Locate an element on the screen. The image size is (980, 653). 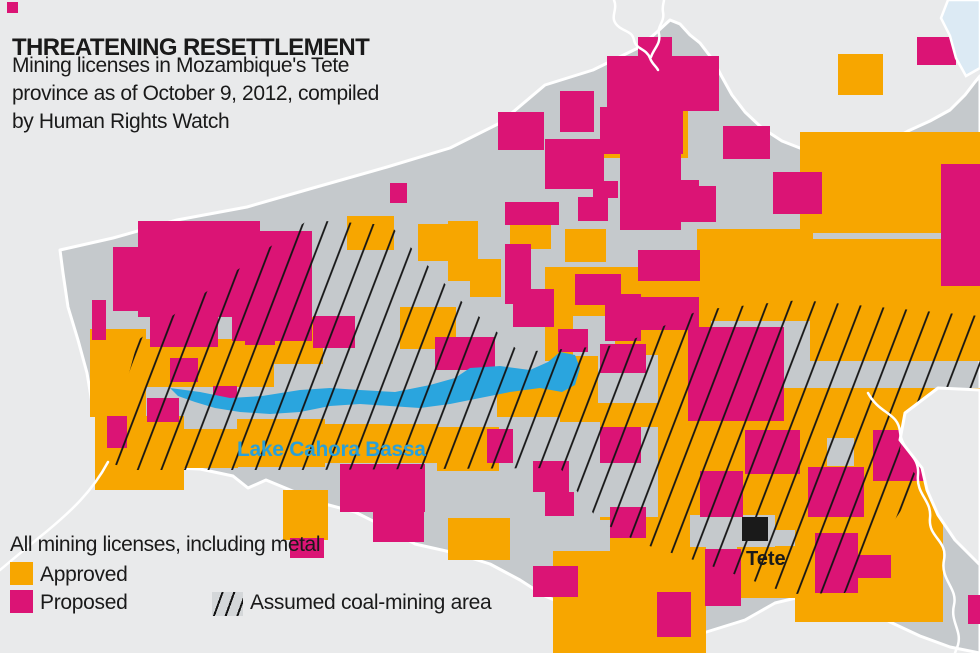
legend-label-proposed: Proposed is located at coordinates (84, 602).